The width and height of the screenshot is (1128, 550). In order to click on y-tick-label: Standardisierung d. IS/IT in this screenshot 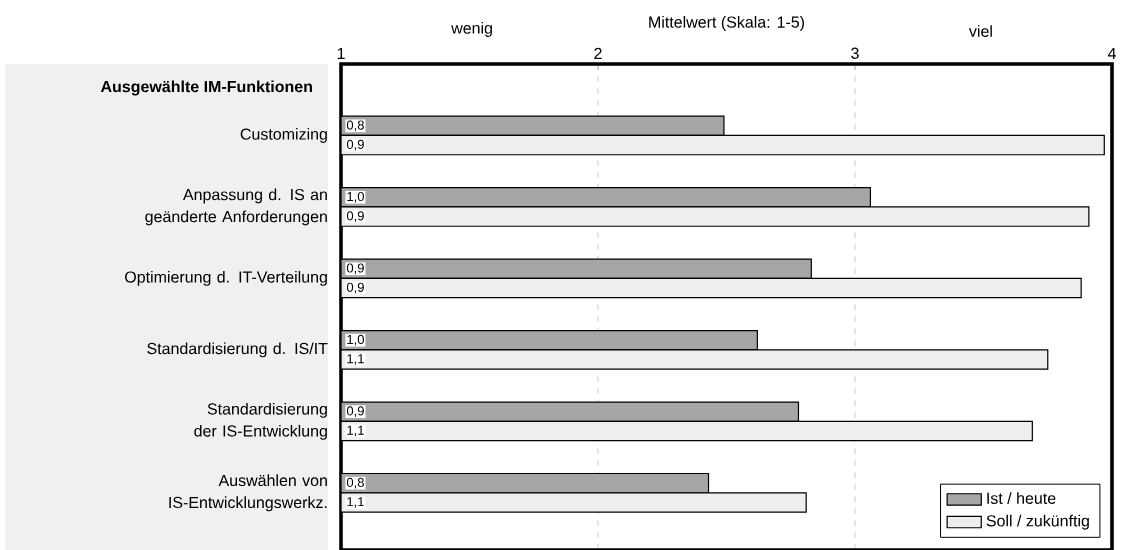, I will do `click(237, 350)`.